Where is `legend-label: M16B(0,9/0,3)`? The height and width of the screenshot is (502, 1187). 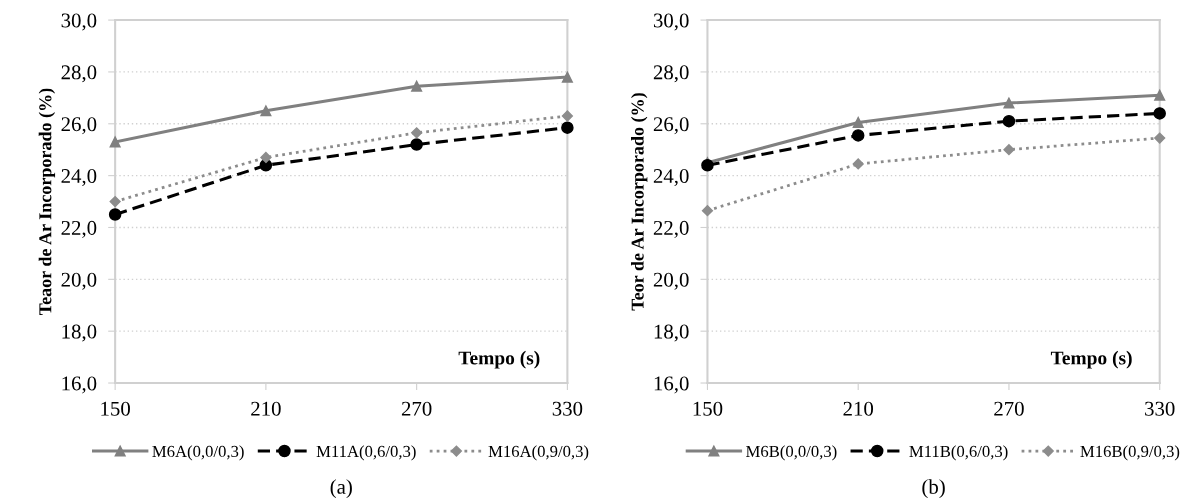 legend-label: M16B(0,9/0,3) is located at coordinates (1130, 453).